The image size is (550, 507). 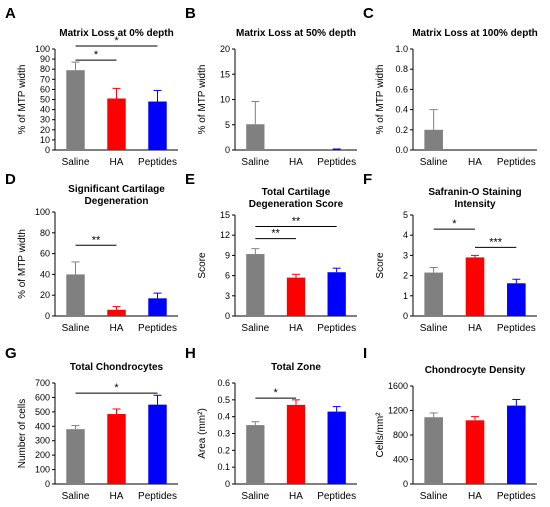 What do you see at coordinates (42, 412) in the screenshot?
I see `y-tick-label: 500` at bounding box center [42, 412].